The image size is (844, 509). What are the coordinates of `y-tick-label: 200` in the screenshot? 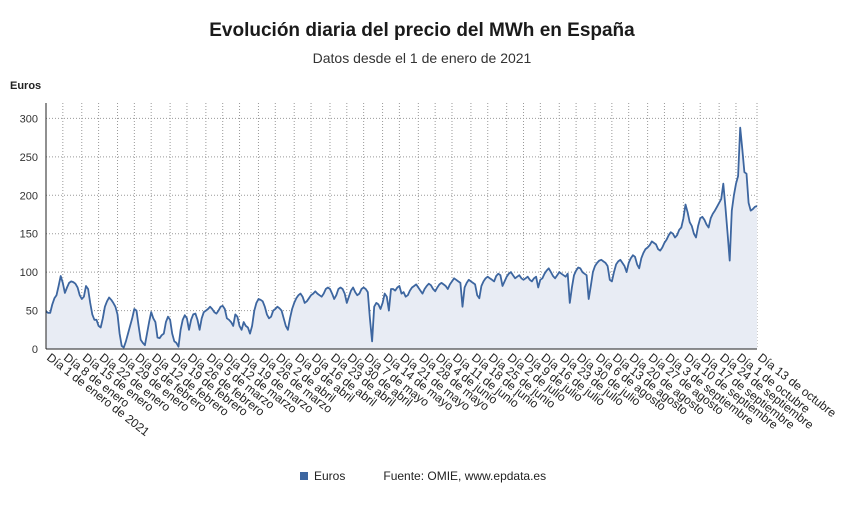 It's located at (29, 196).